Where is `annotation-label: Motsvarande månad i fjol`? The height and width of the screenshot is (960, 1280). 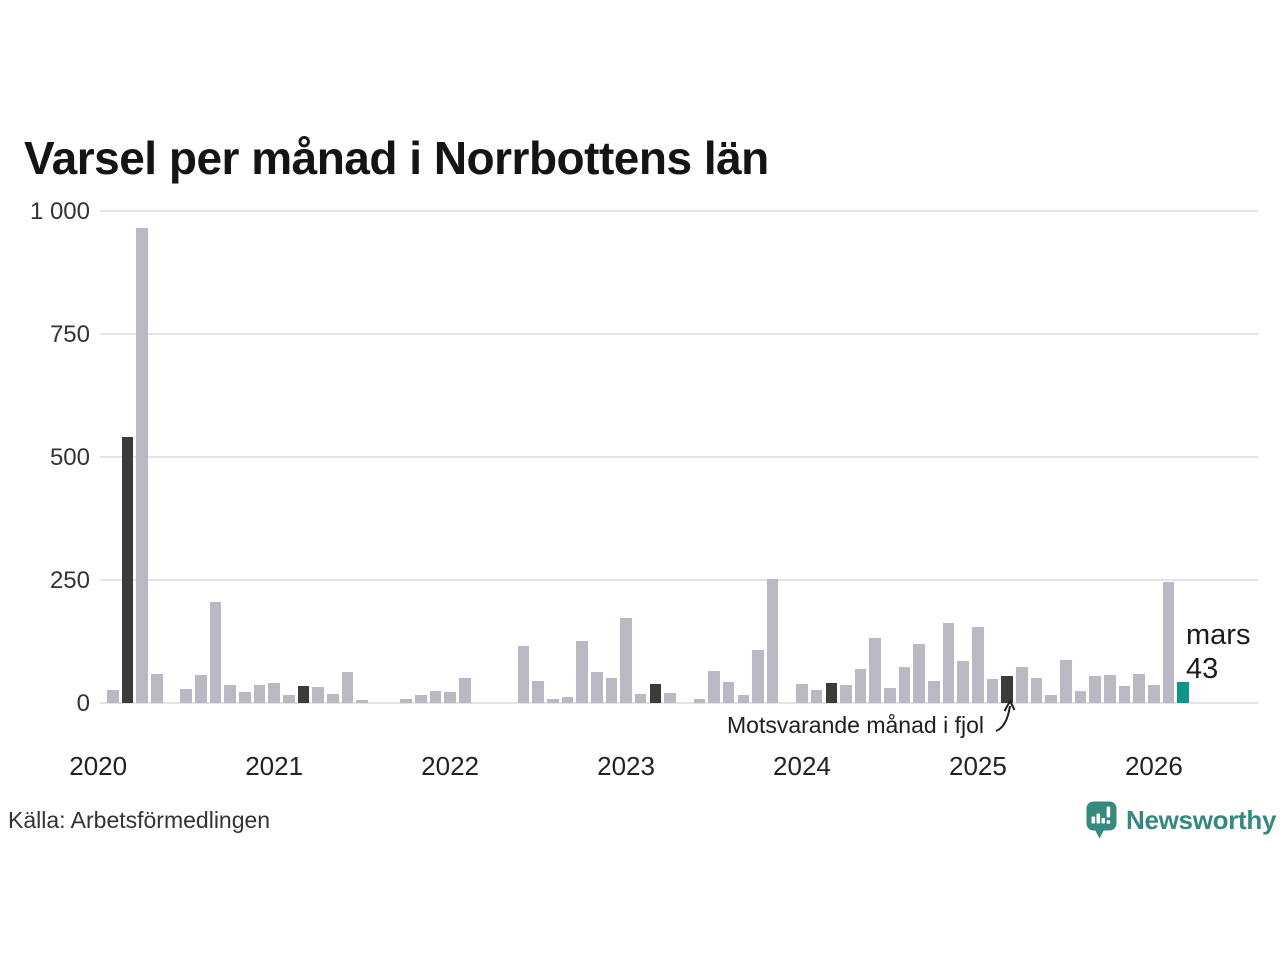
annotation-label: Motsvarande månad i fjol is located at coordinates (855, 725).